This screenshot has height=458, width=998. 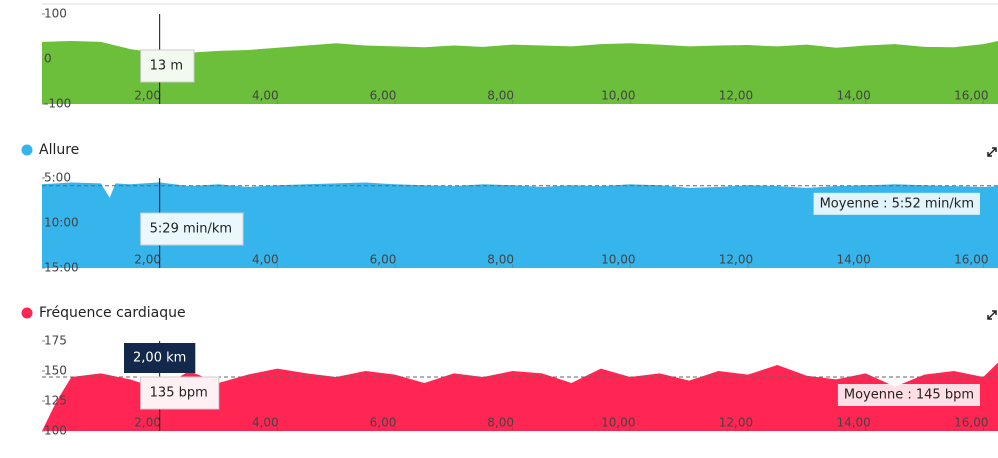 I want to click on mean-label: Moyenne : 145 bpm, so click(x=908, y=395).